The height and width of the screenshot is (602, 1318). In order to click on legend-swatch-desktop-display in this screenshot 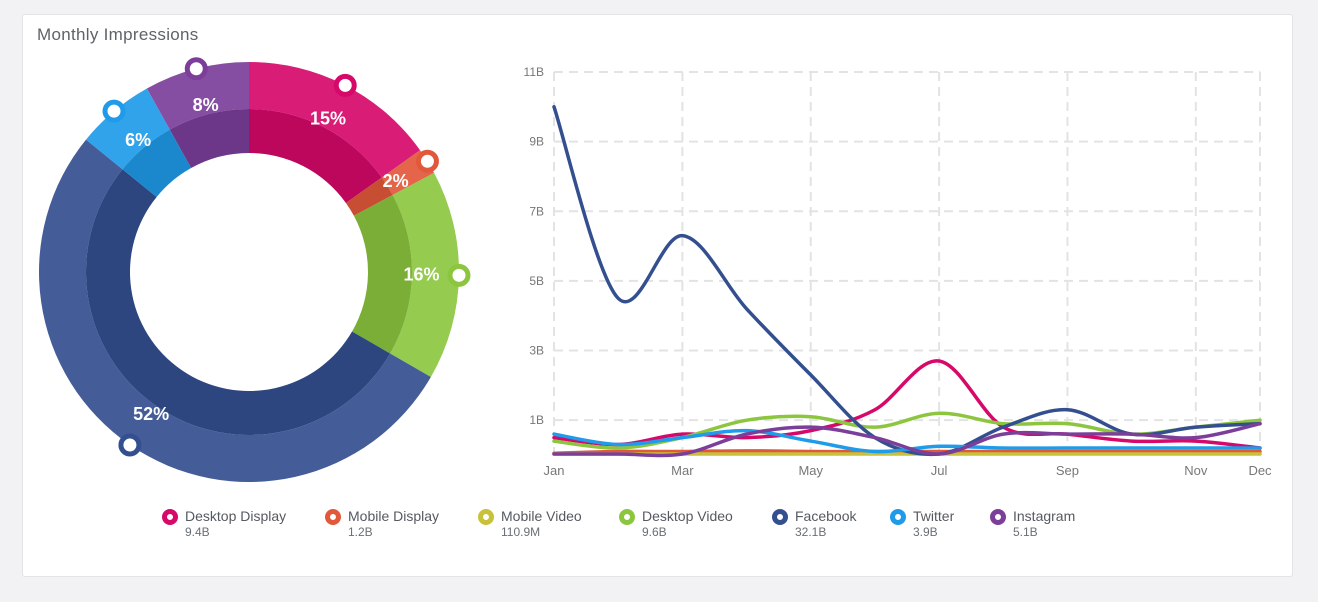, I will do `click(170, 517)`.